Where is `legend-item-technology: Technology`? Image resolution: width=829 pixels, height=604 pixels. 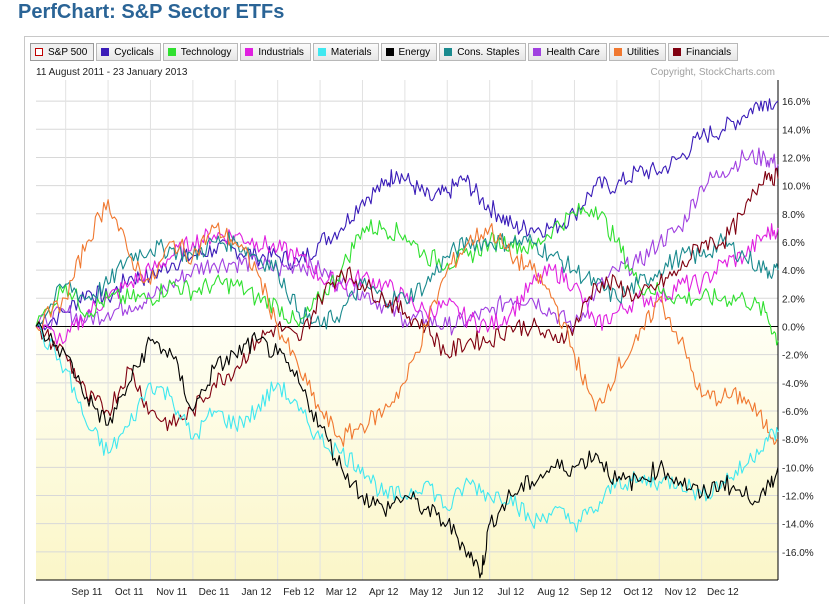 legend-item-technology: Technology is located at coordinates (200, 52).